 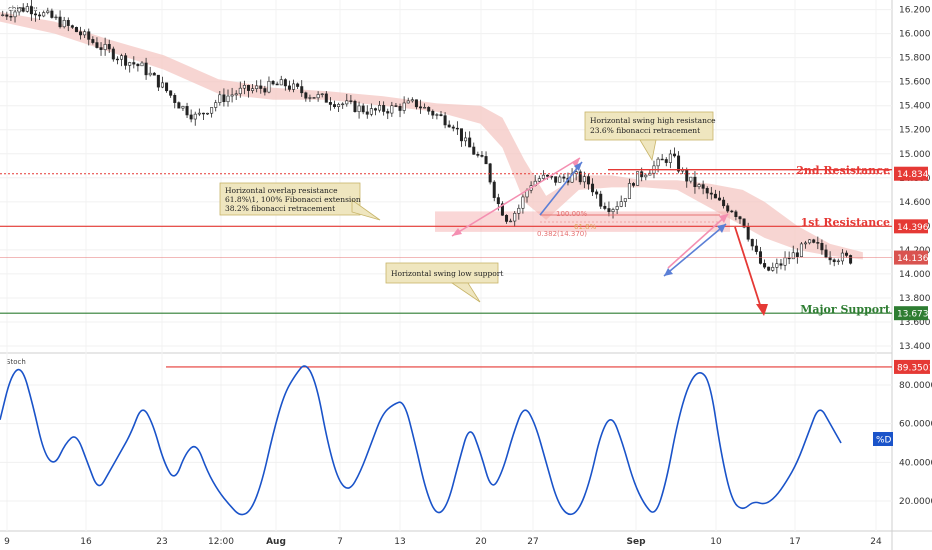 I want to click on price-badge-label: 13.673, so click(x=913, y=315).